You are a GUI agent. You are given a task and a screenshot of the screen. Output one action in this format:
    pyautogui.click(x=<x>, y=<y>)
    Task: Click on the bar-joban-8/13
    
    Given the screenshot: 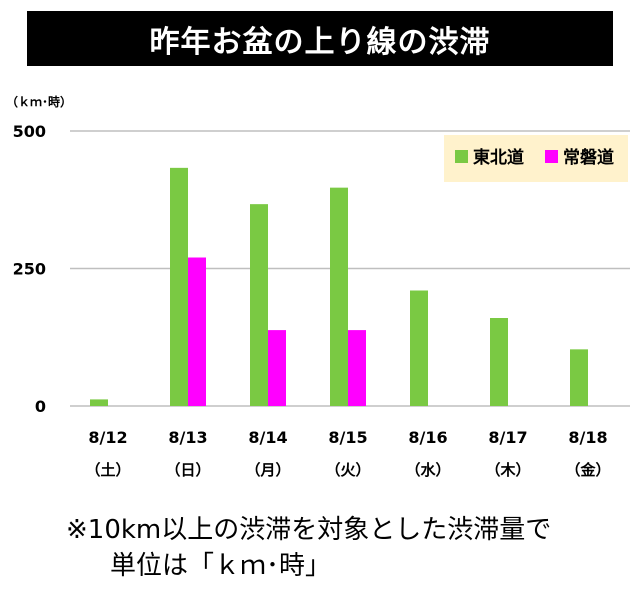 What is the action you would take?
    pyautogui.click(x=197, y=331)
    